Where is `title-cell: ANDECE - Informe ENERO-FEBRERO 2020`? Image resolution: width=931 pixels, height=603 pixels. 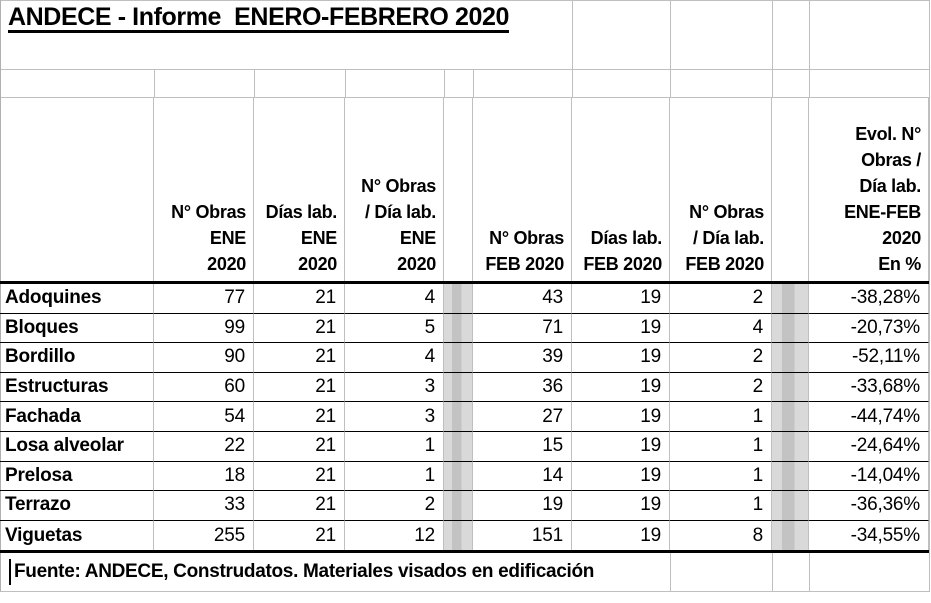
title-cell: ANDECE - Informe ENERO-FEBRERO 2020 is located at coordinates (464, 34).